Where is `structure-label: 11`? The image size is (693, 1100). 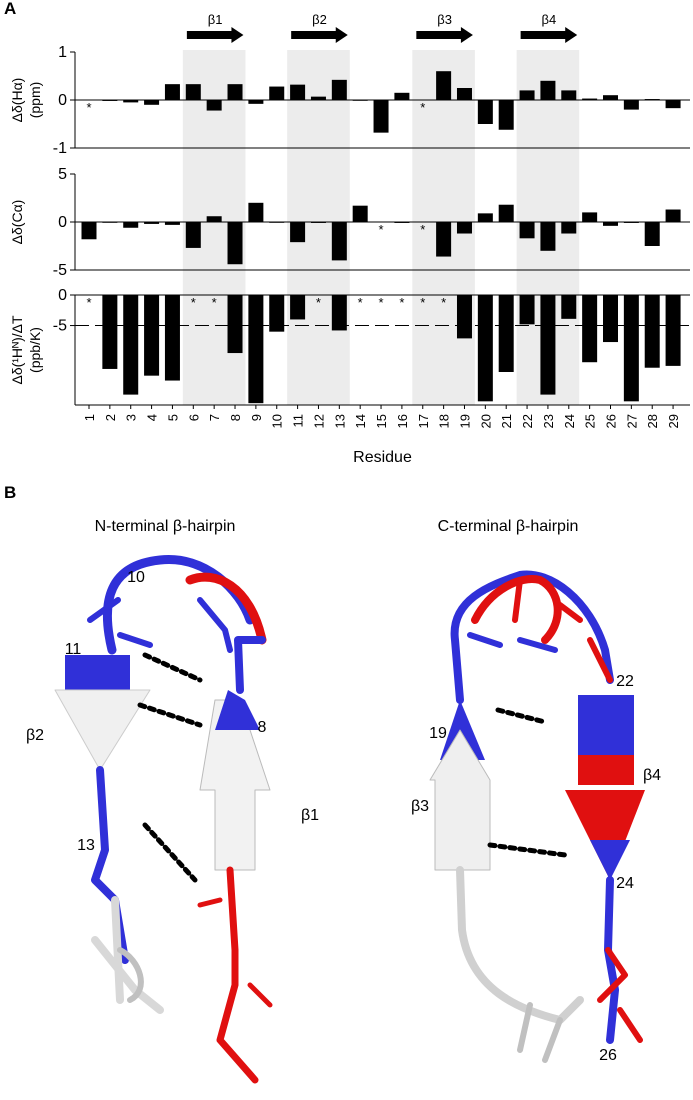
structure-label: 11 is located at coordinates (73, 649).